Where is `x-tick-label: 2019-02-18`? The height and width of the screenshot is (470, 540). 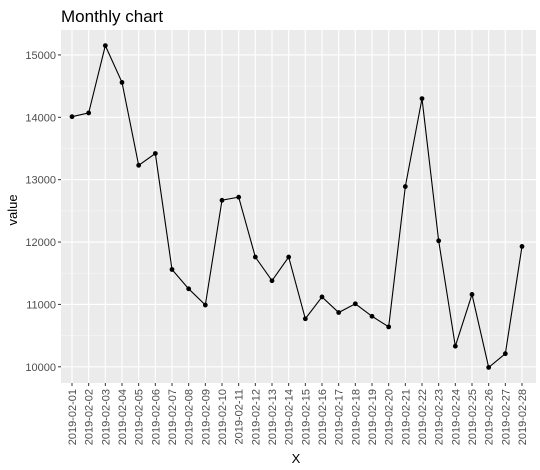
x-tick-label: 2019-02-18 is located at coordinates (356, 417).